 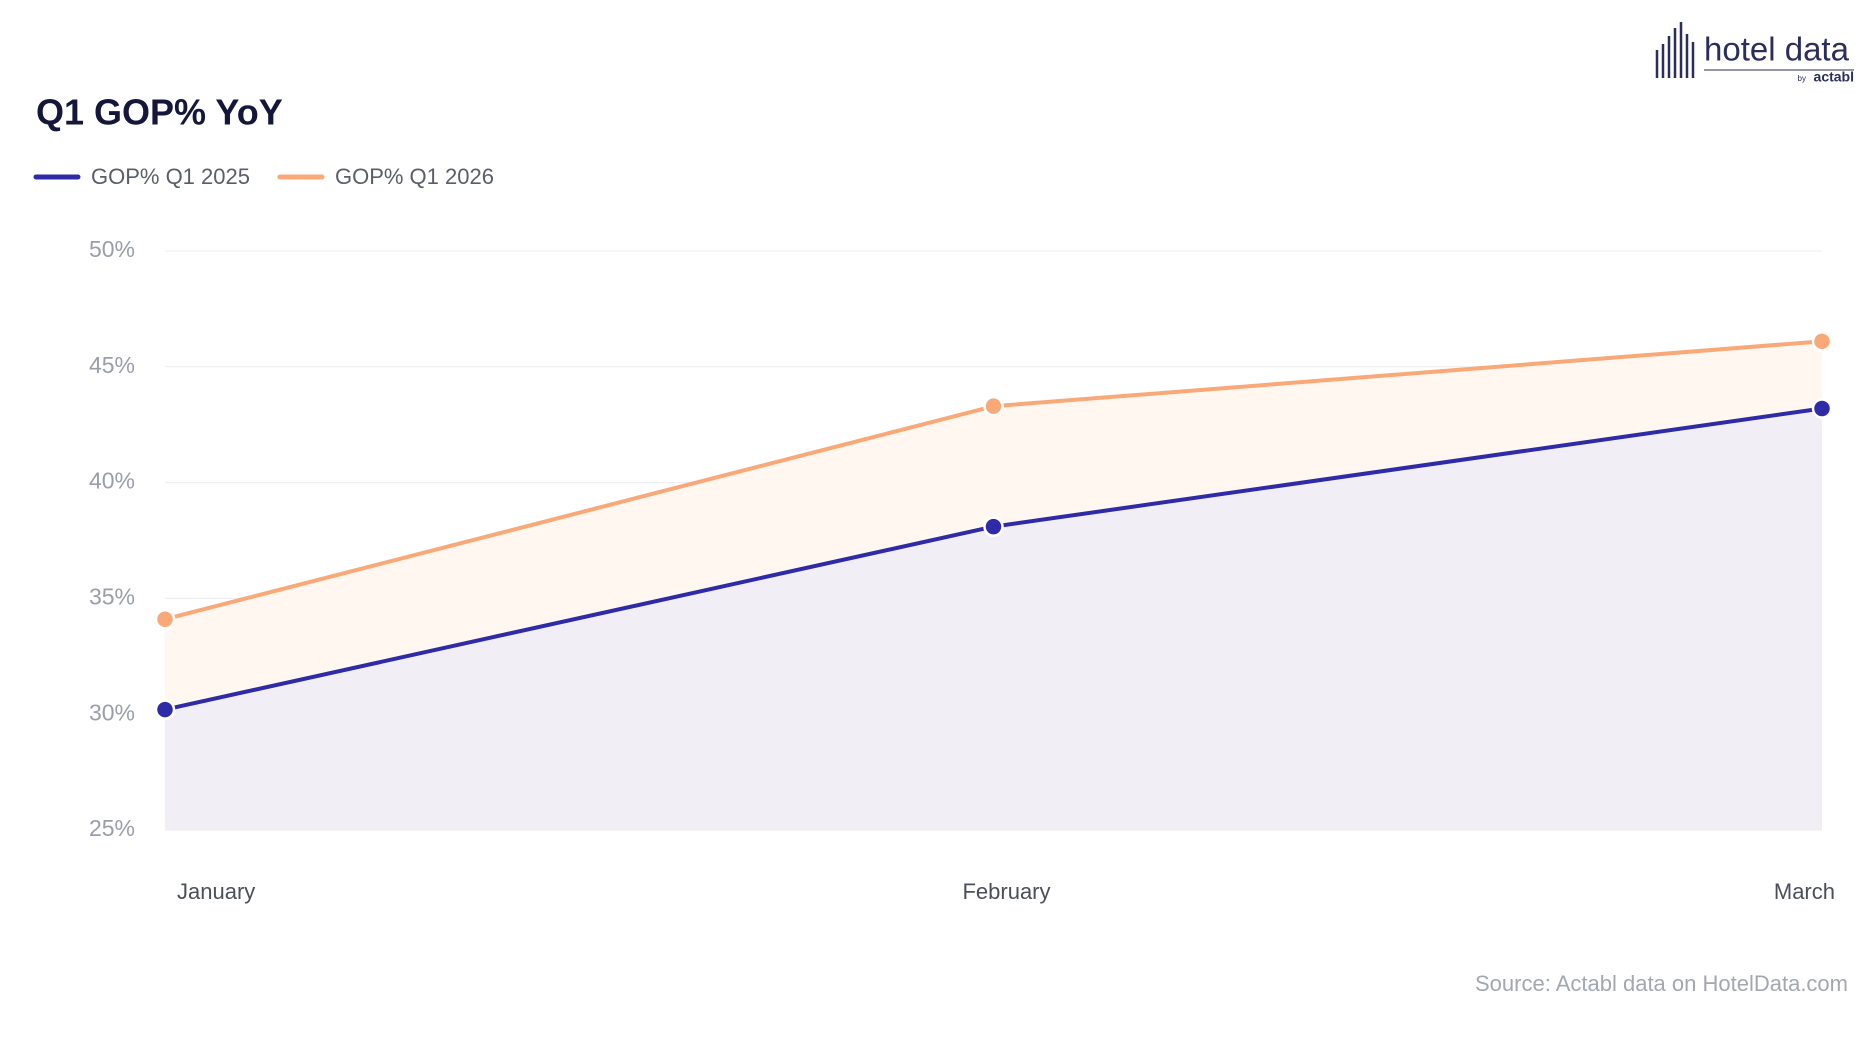 I want to click on y-tick-label: 45%, so click(x=112, y=365).